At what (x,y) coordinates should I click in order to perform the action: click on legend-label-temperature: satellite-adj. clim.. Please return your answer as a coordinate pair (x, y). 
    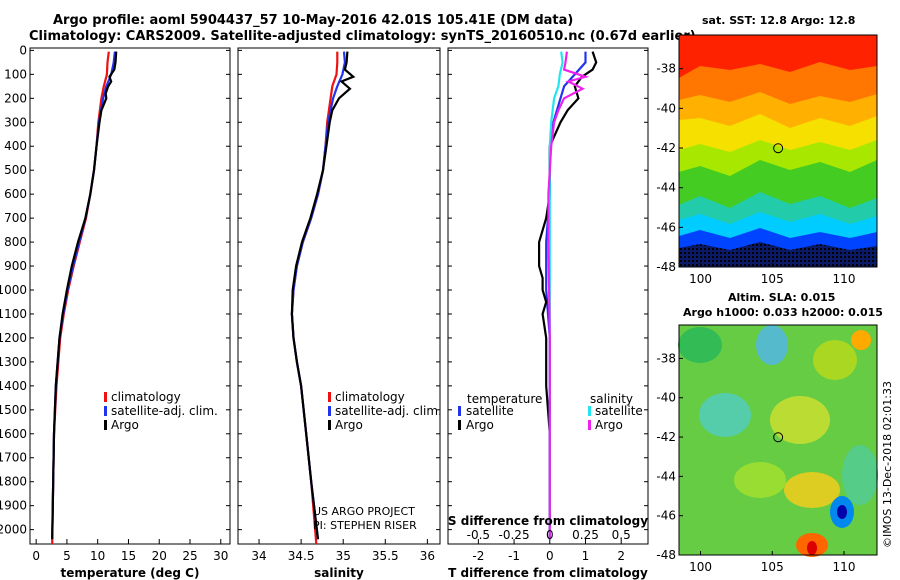
    Looking at the image, I should click on (164, 411).